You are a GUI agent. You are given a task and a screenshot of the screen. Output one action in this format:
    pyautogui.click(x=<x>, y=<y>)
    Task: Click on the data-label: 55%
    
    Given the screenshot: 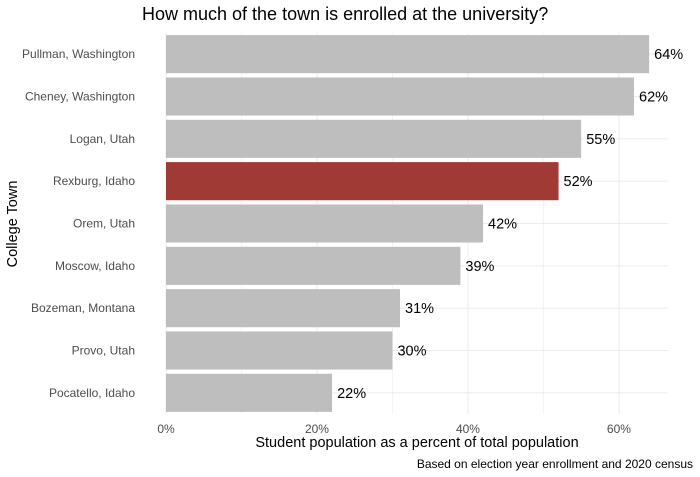 What is the action you would take?
    pyautogui.click(x=600, y=140)
    